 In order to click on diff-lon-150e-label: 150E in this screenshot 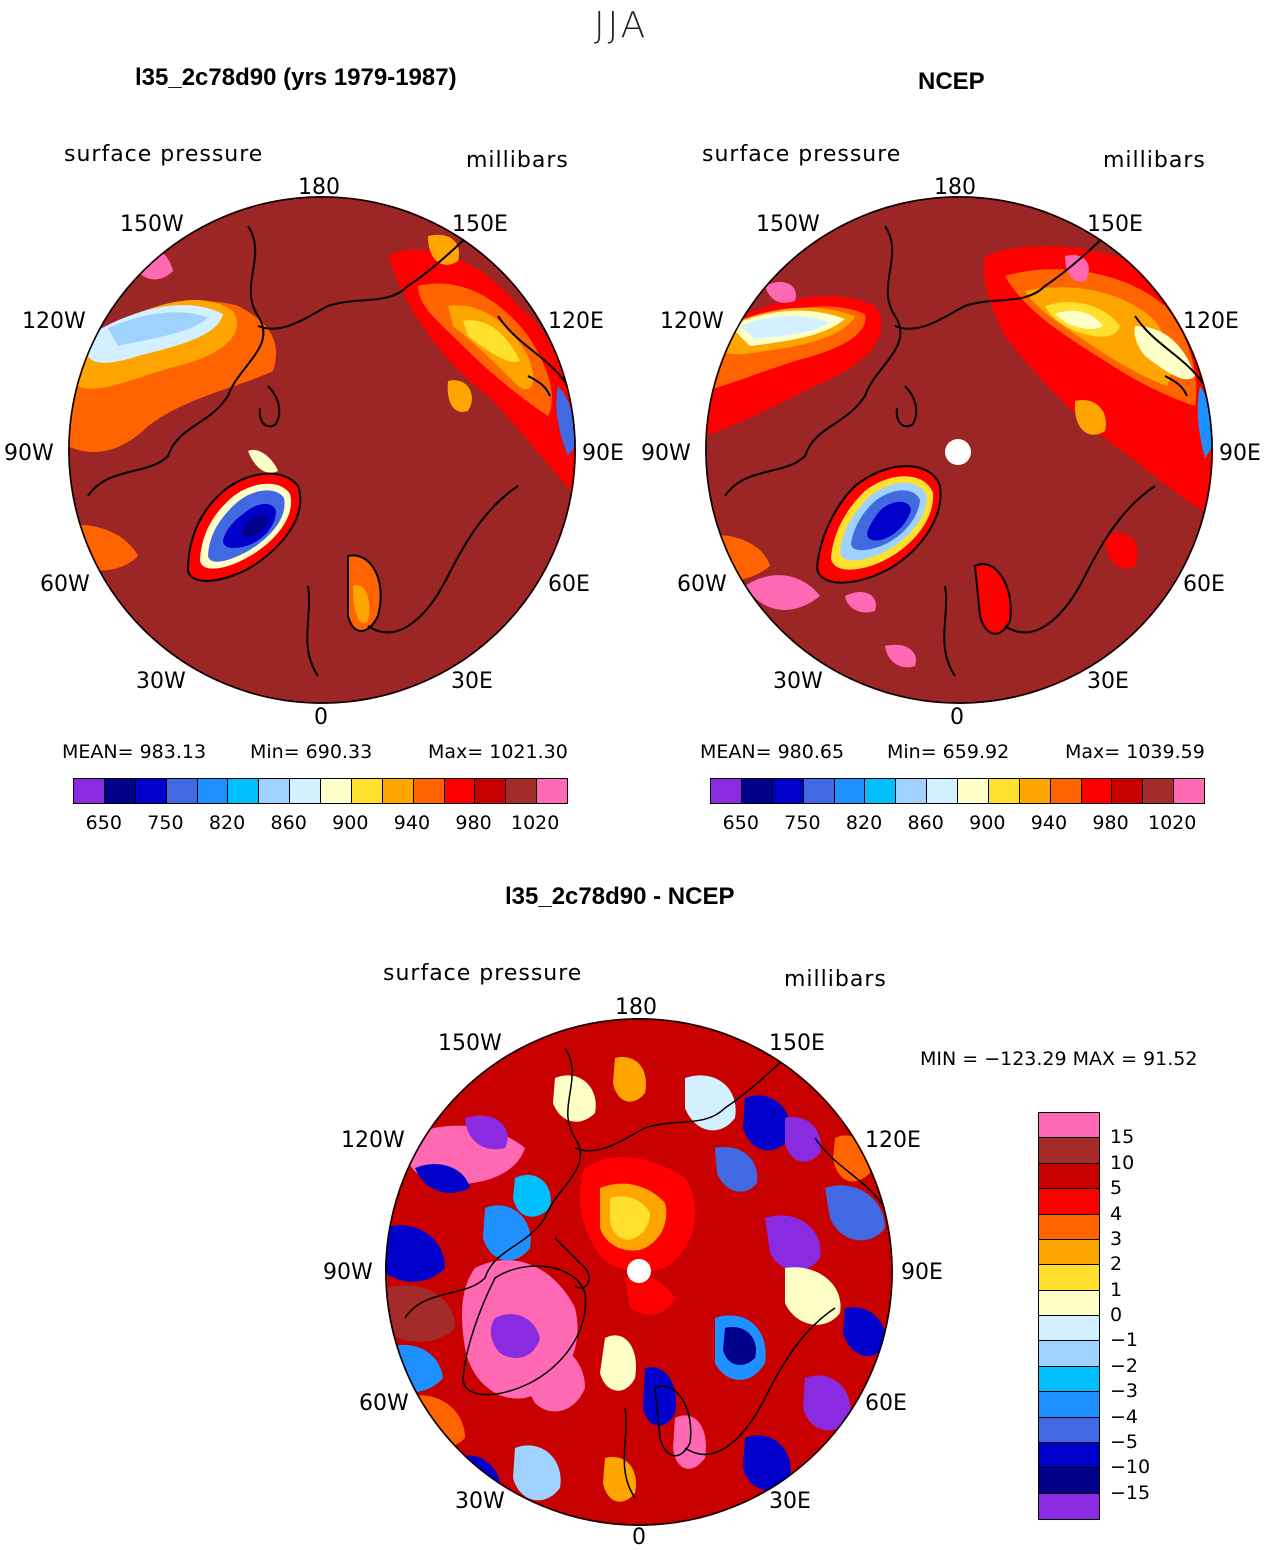, I will do `click(797, 1043)`.